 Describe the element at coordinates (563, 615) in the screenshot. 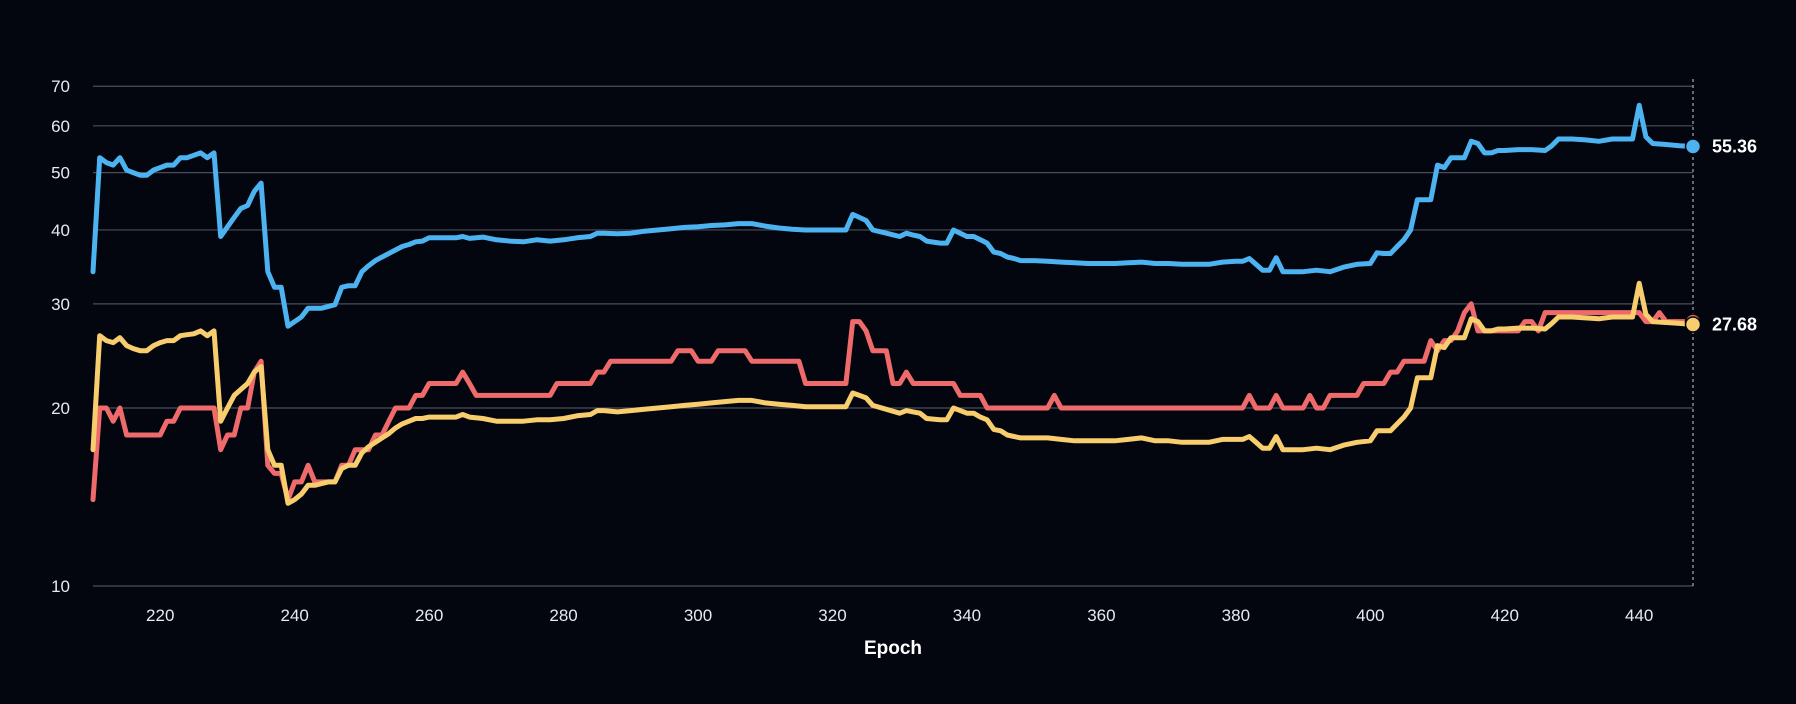

I see `x-tick-label: 280` at that location.